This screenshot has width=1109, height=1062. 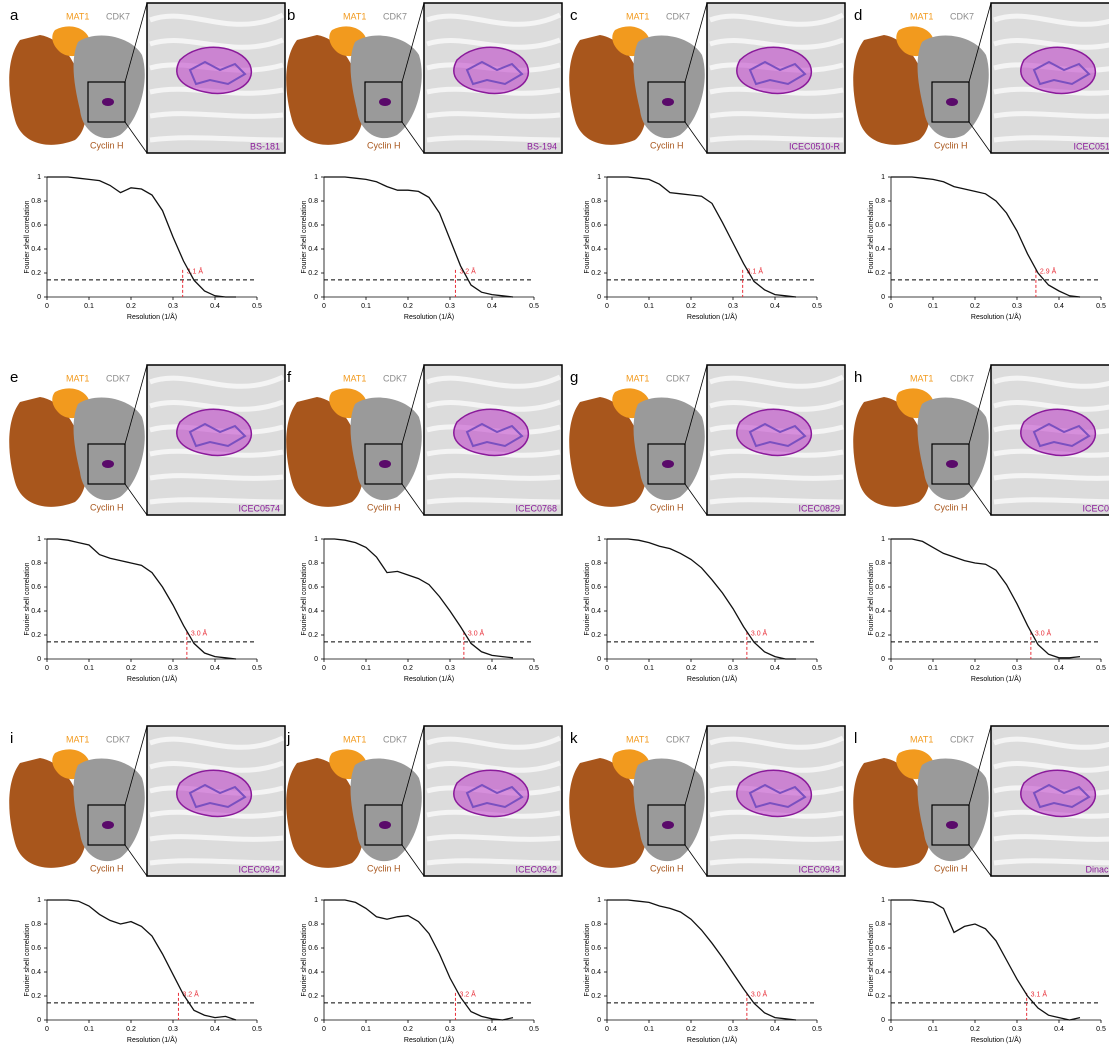 I want to click on resolution-label: 3.1 Å, so click(x=755, y=271).